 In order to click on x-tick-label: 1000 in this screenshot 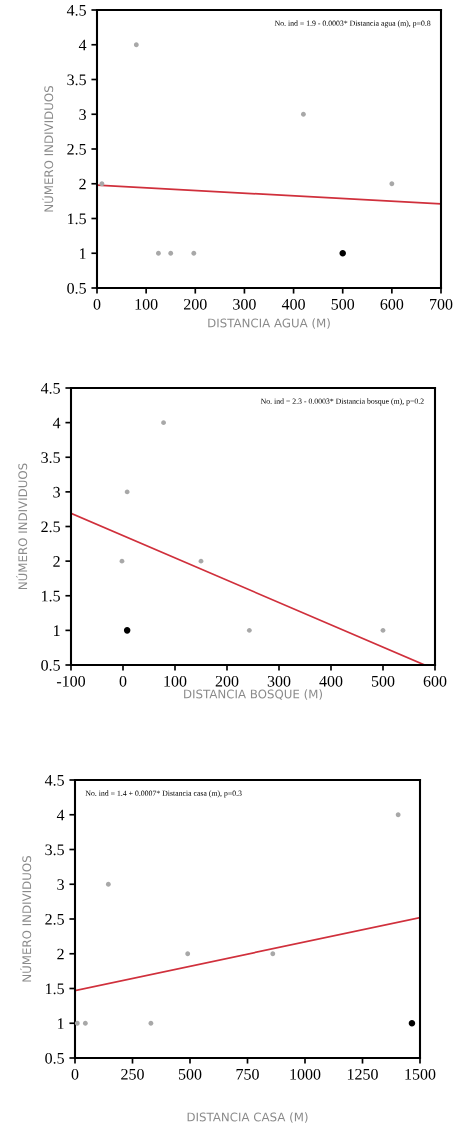, I will do `click(305, 1074)`.